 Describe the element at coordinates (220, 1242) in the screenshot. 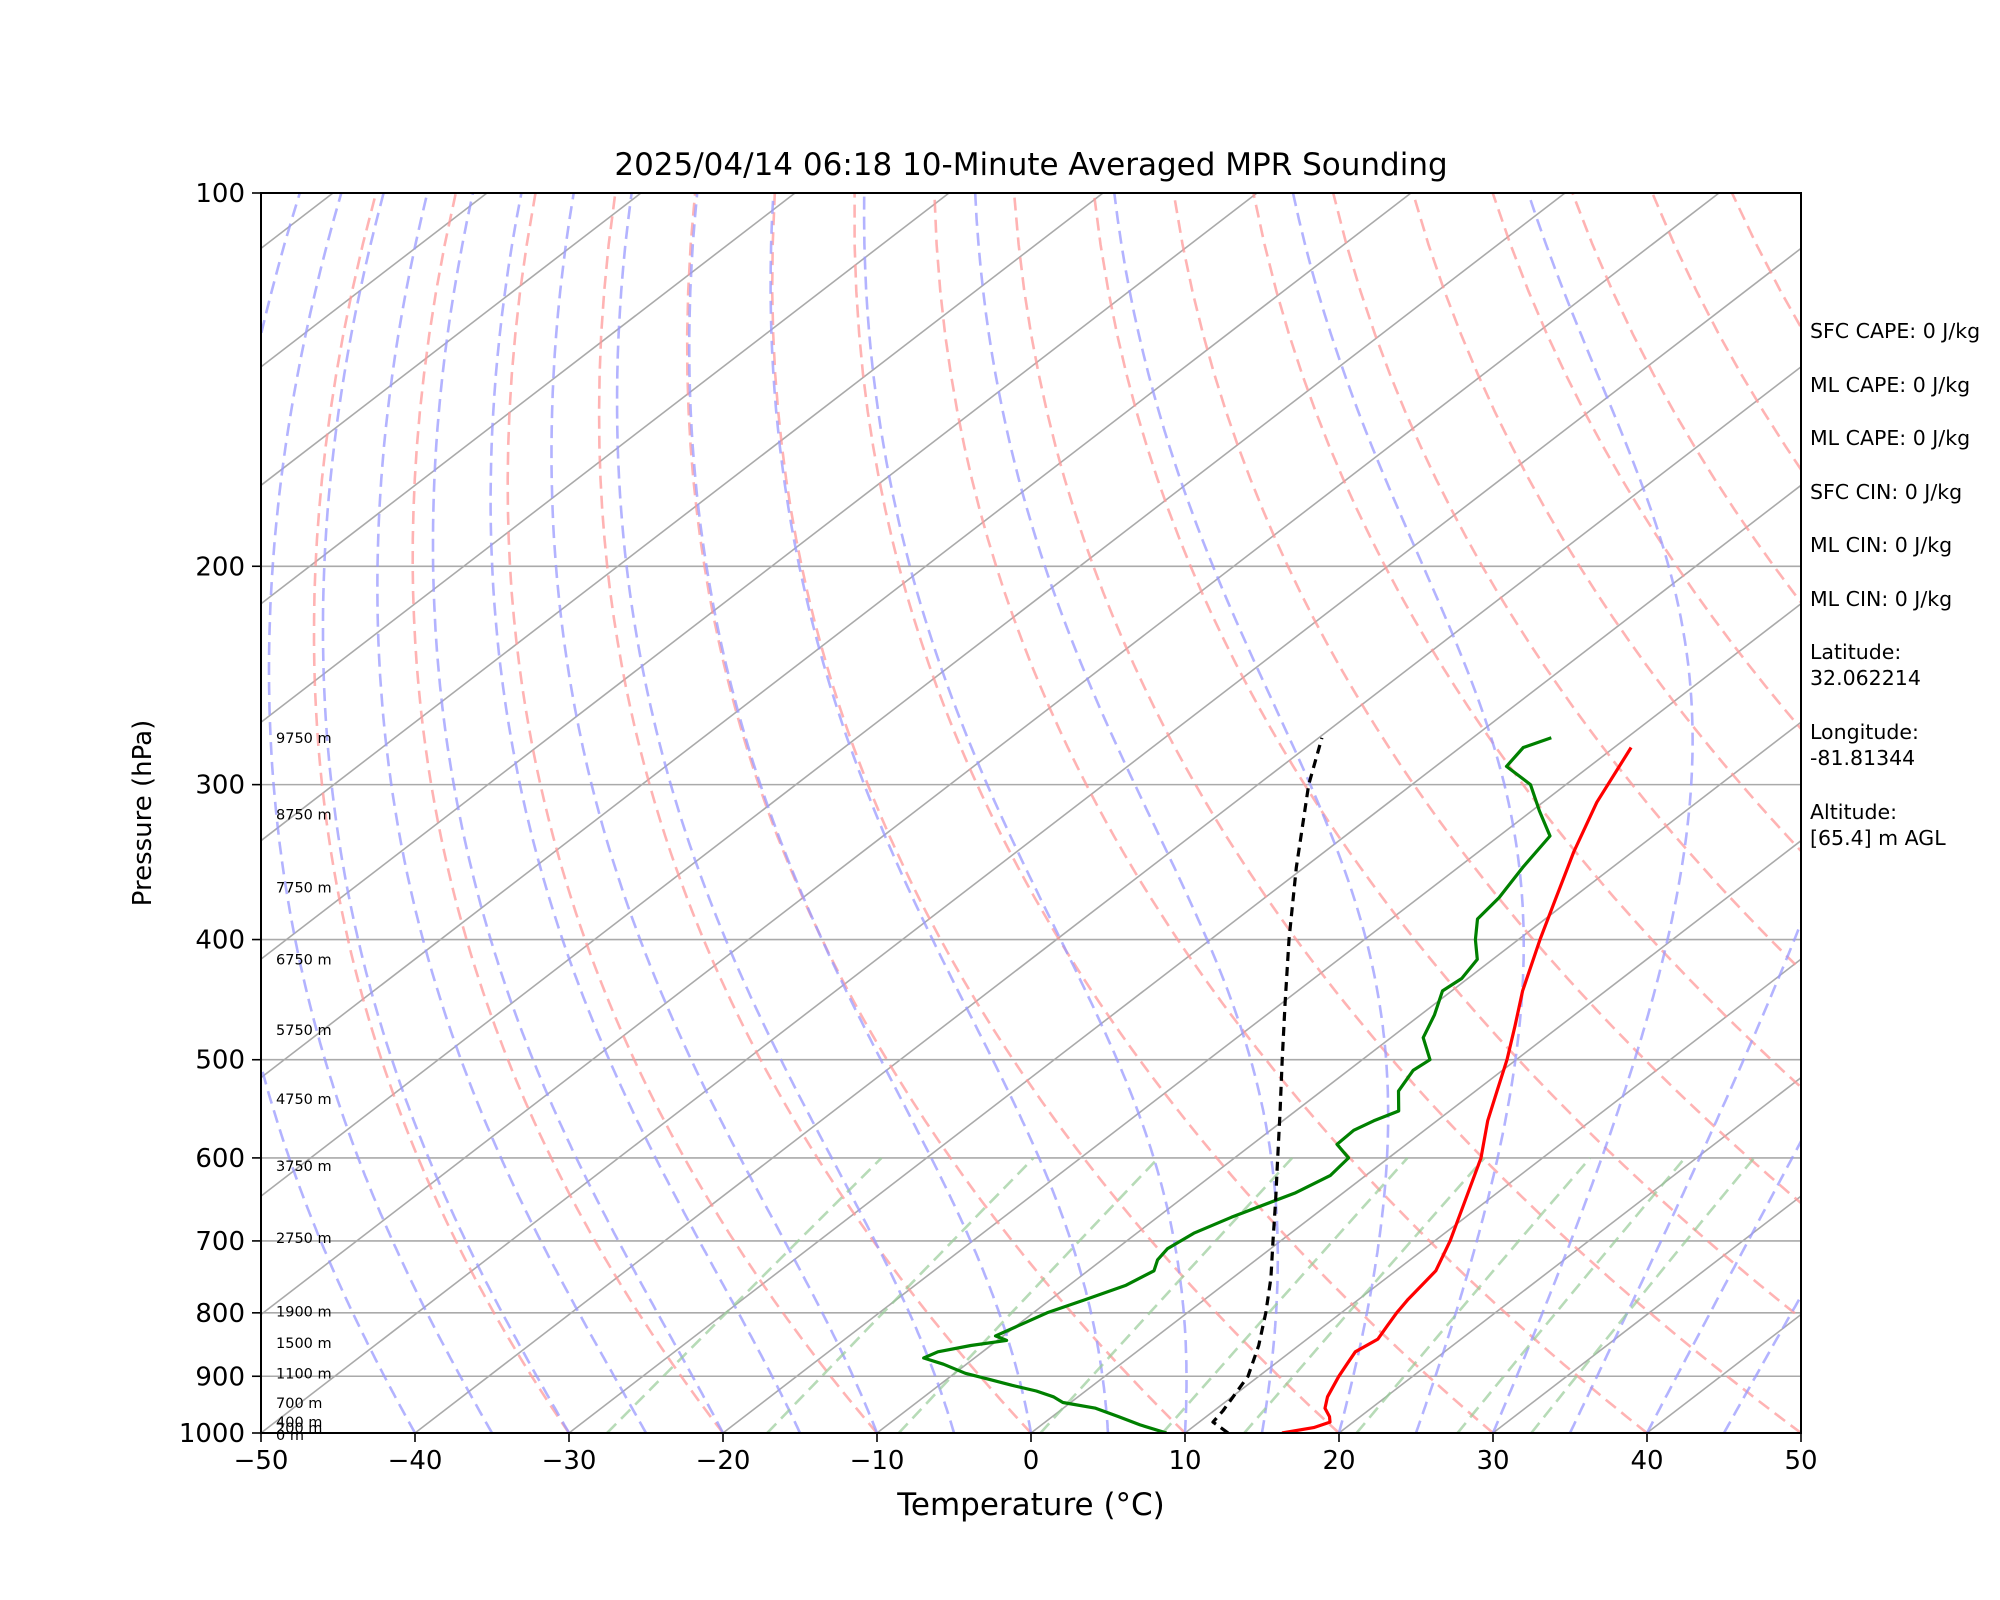

I see `y-tick-label: 700` at that location.